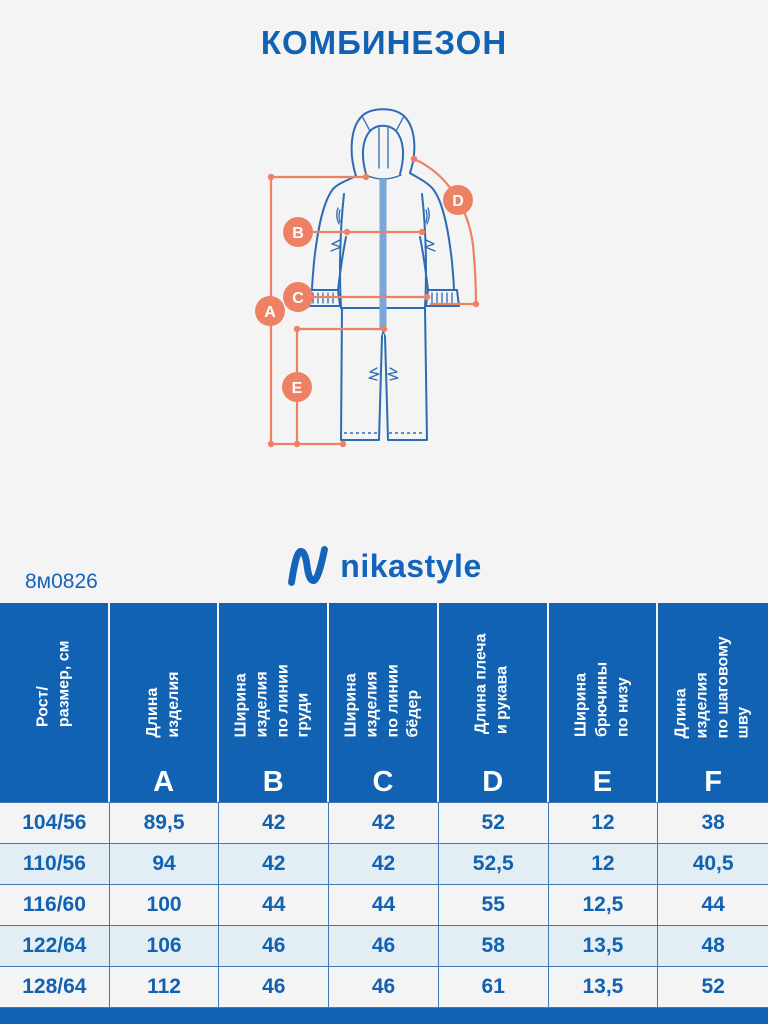 The image size is (768, 1024). Describe the element at coordinates (384, 42) in the screenshot. I see `page-title: КОМБИНЕЗОН` at that location.